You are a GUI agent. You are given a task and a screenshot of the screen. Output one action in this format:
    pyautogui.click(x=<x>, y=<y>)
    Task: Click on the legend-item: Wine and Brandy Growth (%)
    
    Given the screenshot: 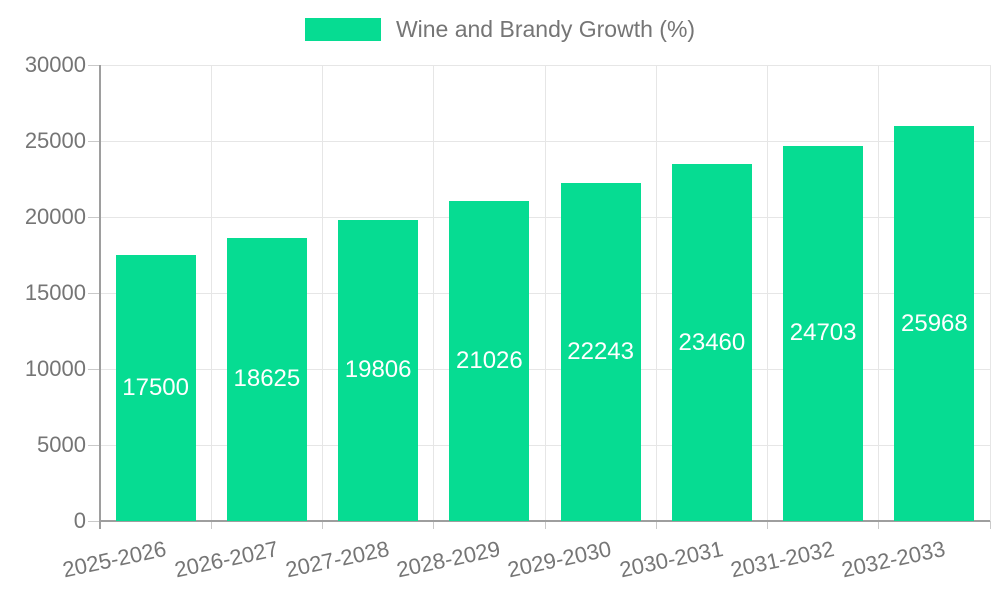 What is the action you would take?
    pyautogui.click(x=500, y=29)
    